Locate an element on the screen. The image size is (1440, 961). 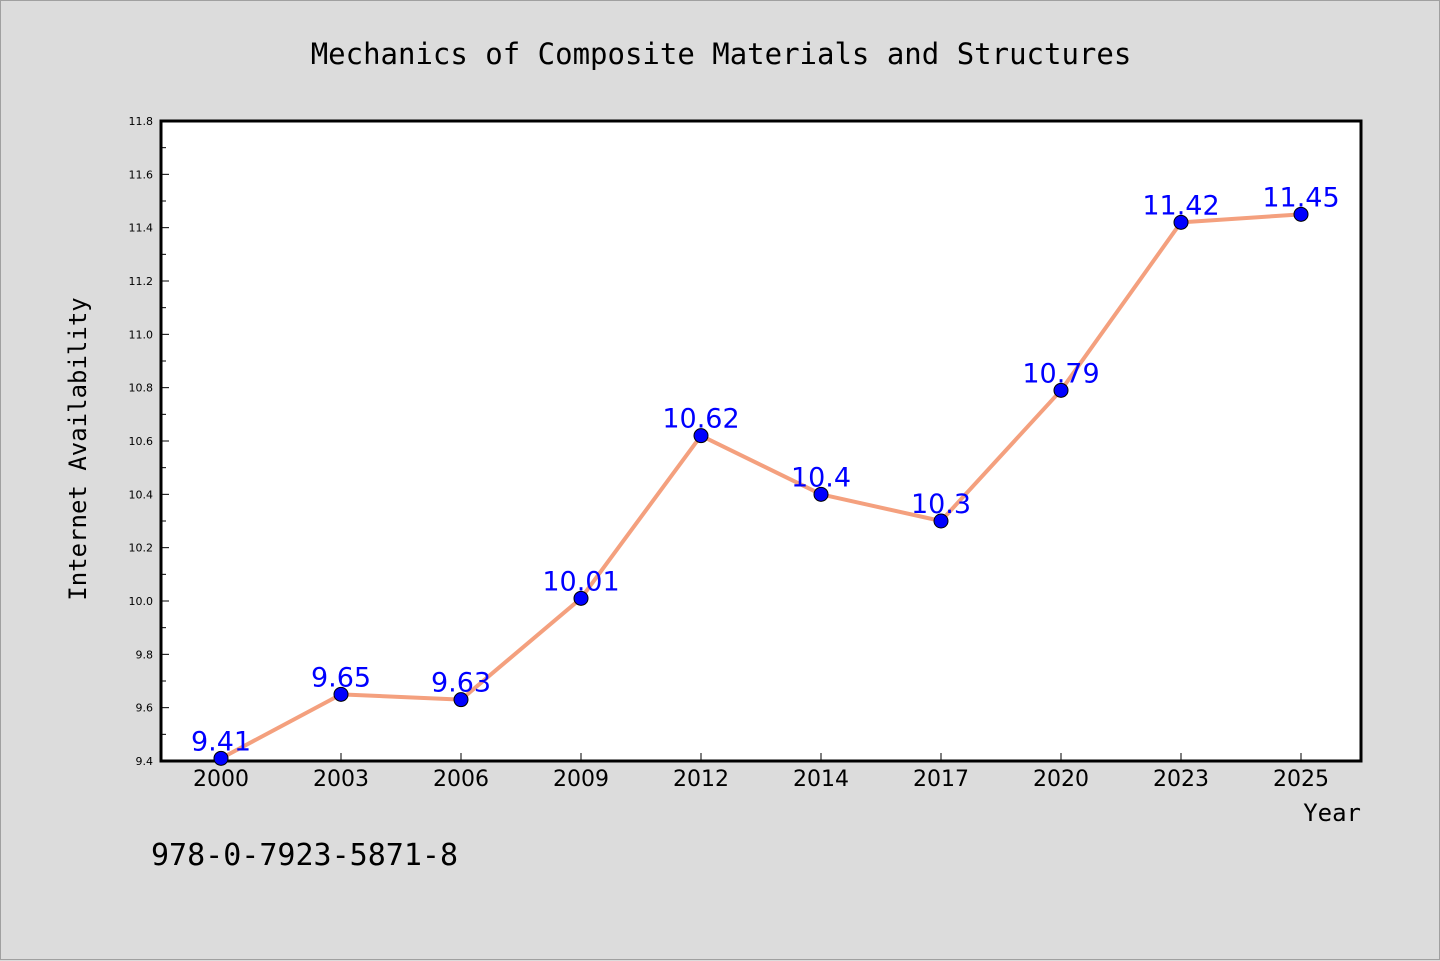
y-tick-label: 11.4 is located at coordinates (141, 228).